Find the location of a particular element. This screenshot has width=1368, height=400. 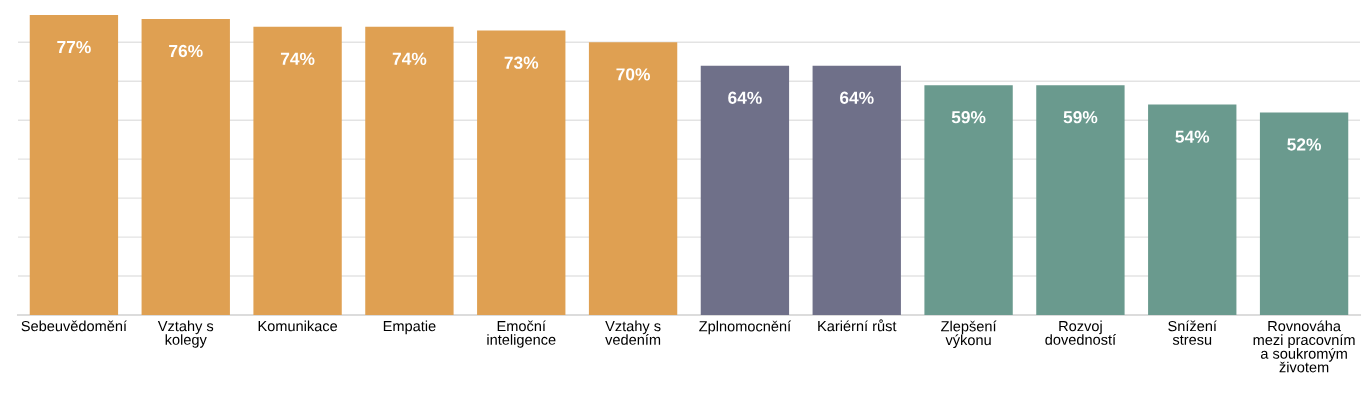

data-label: 54% is located at coordinates (1192, 136).